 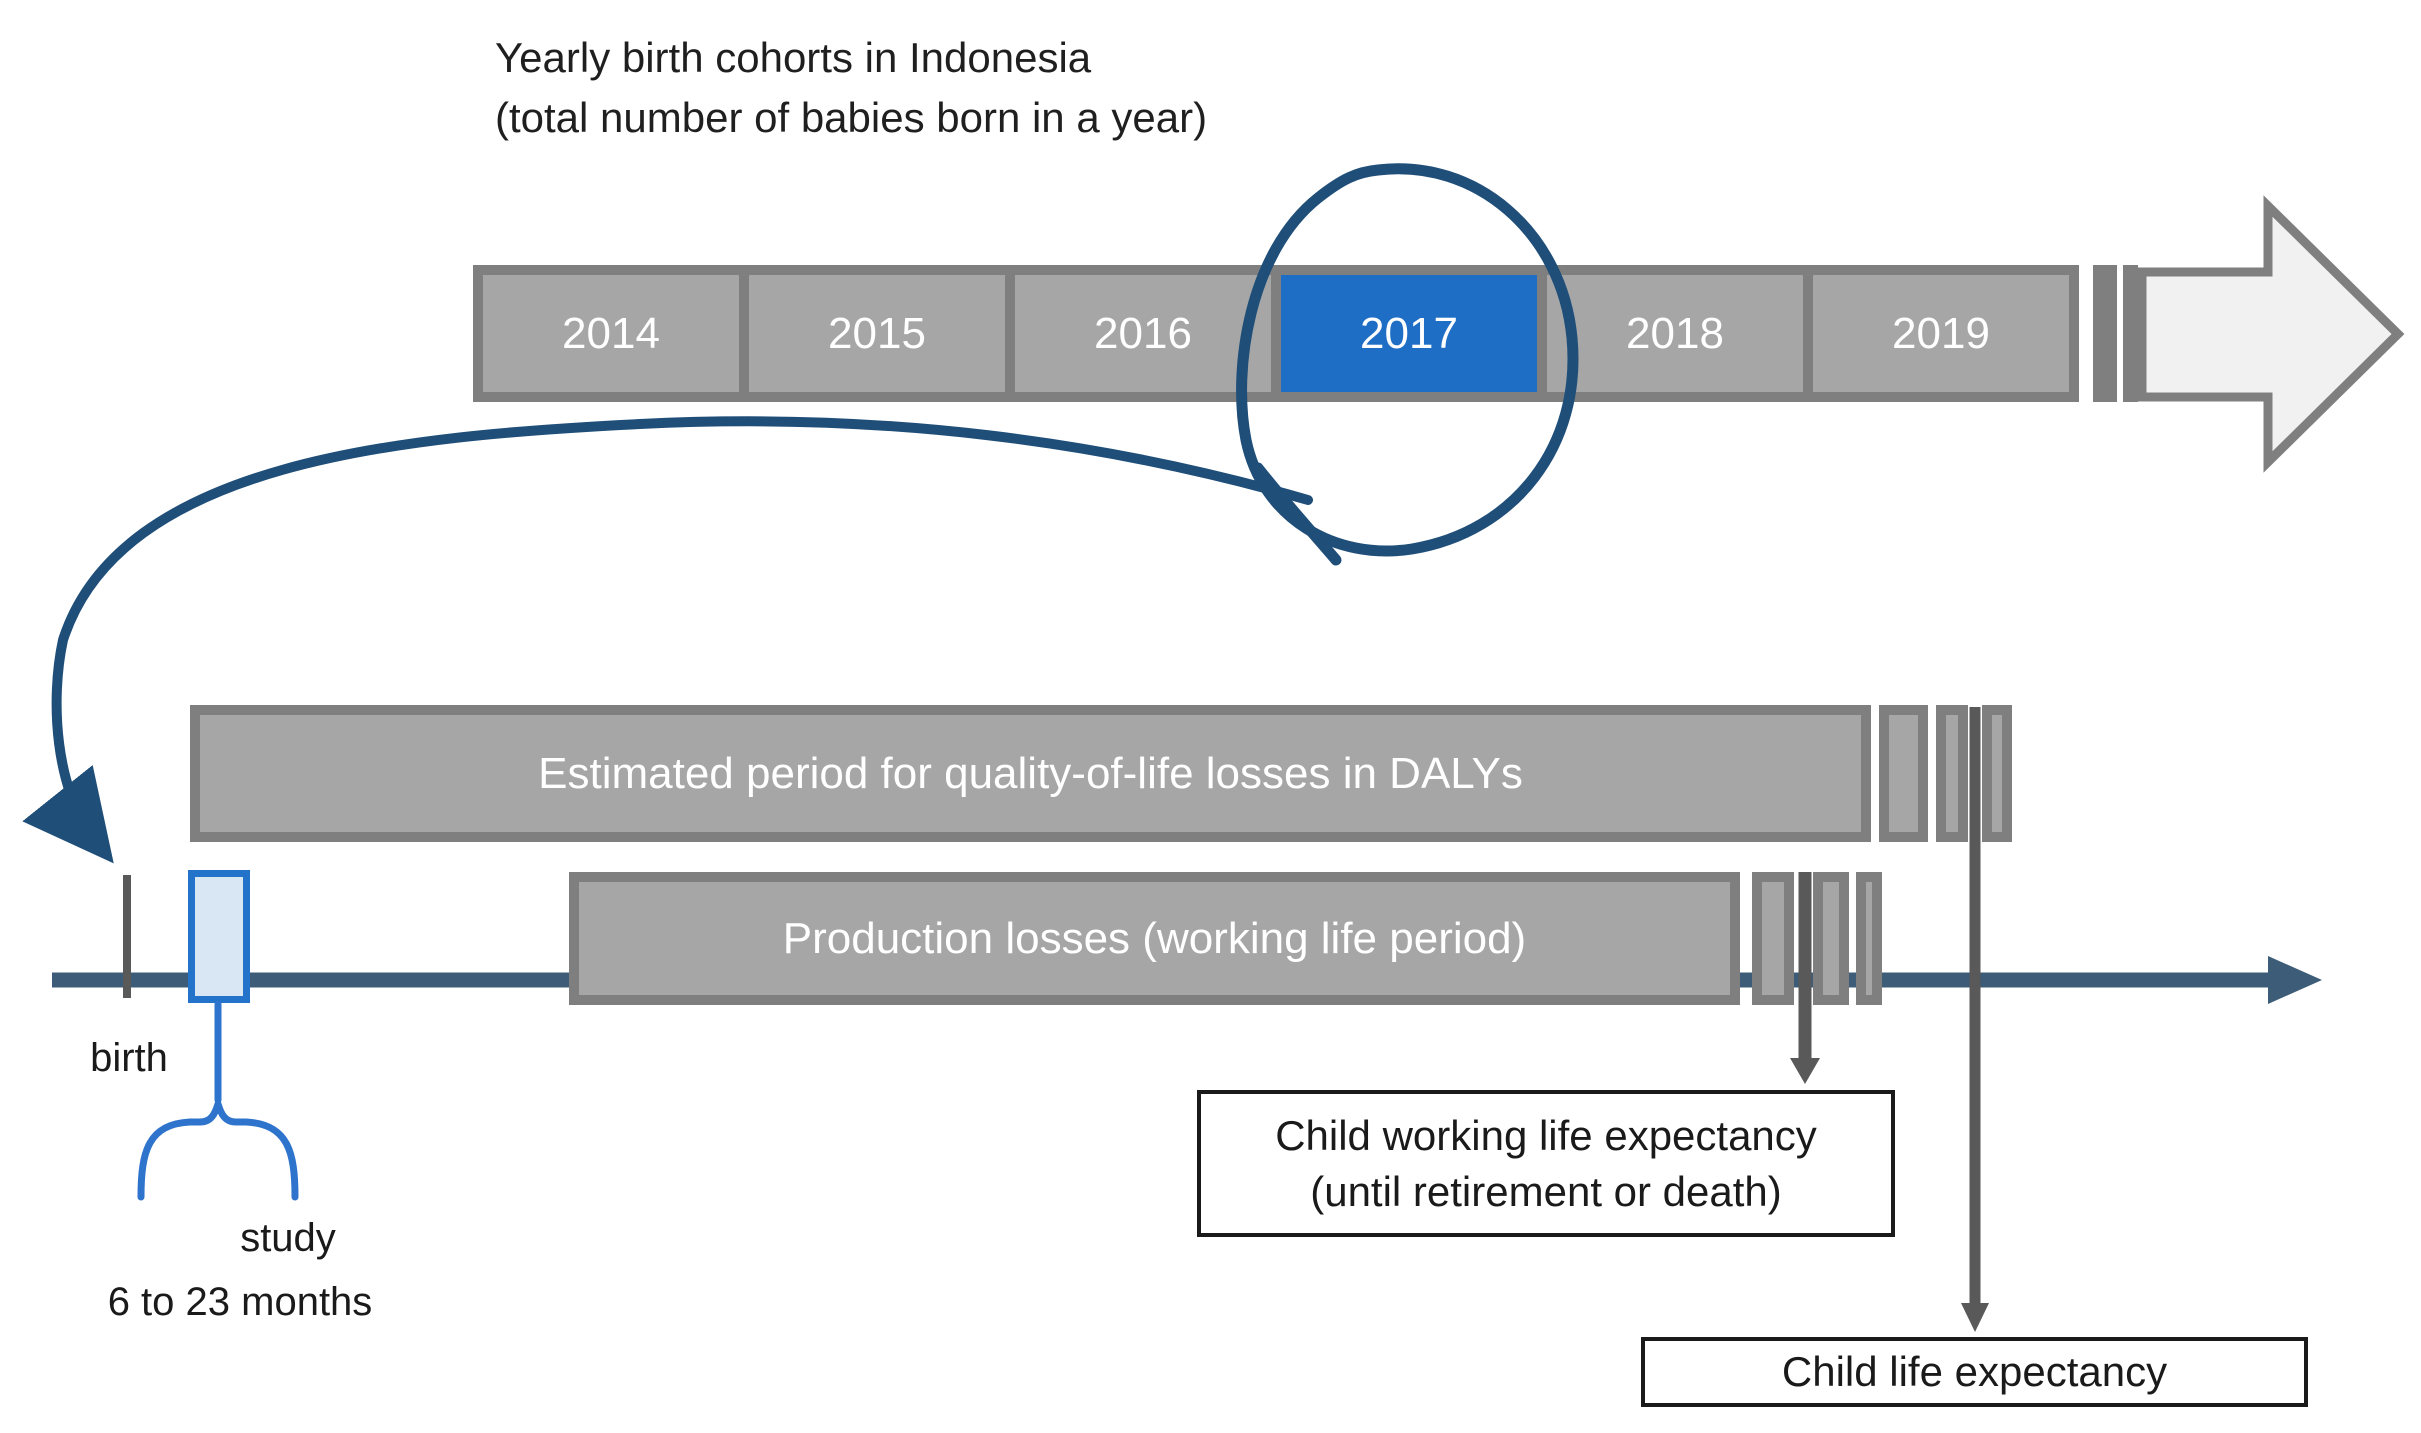 I want to click on life-expectancy-callout-box: Child life expectancy, so click(x=1974, y=1372).